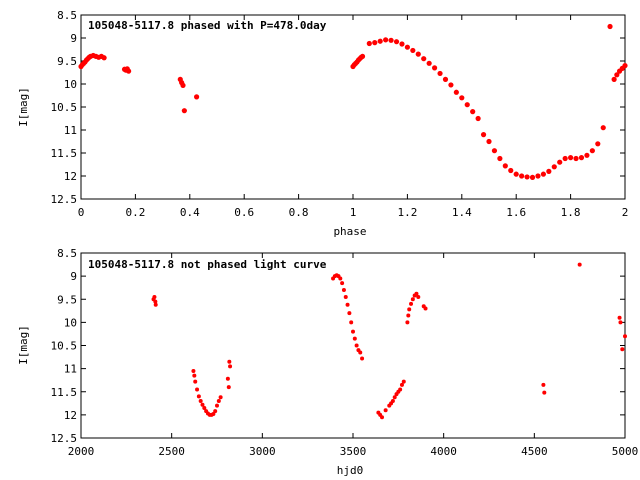 Image resolution: width=640 pixels, height=480 pixels. I want to click on unphased-y-tick-label: 12.5, so click(64, 438).